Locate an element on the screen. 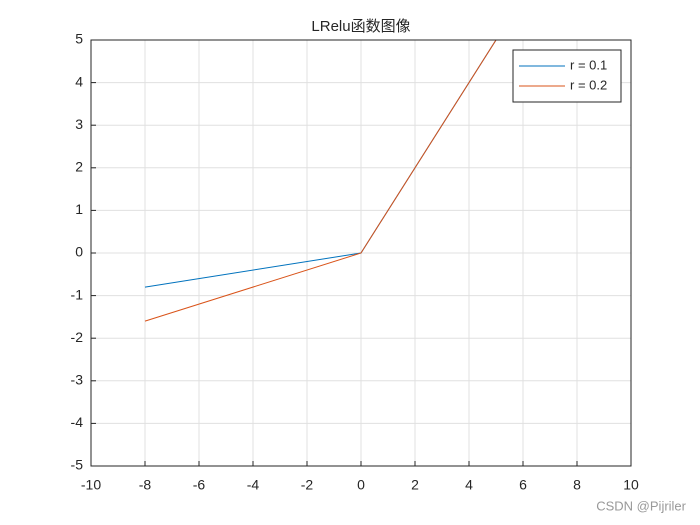 The image size is (700, 525). x-tick-label: 8 is located at coordinates (577, 485).